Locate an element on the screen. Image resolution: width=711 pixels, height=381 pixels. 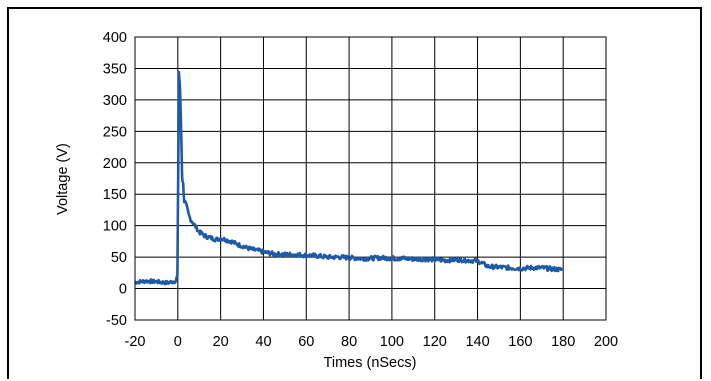
x-tick-label: 80 is located at coordinates (349, 342).